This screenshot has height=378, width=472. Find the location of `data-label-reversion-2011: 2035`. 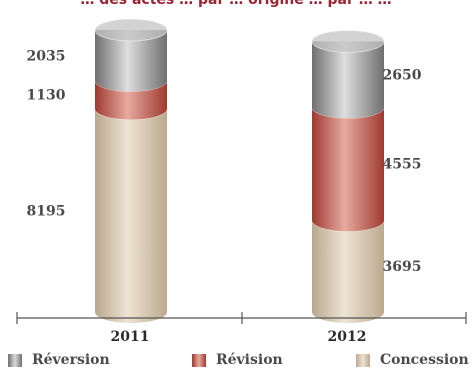

data-label-reversion-2011: 2035 is located at coordinates (46, 56).